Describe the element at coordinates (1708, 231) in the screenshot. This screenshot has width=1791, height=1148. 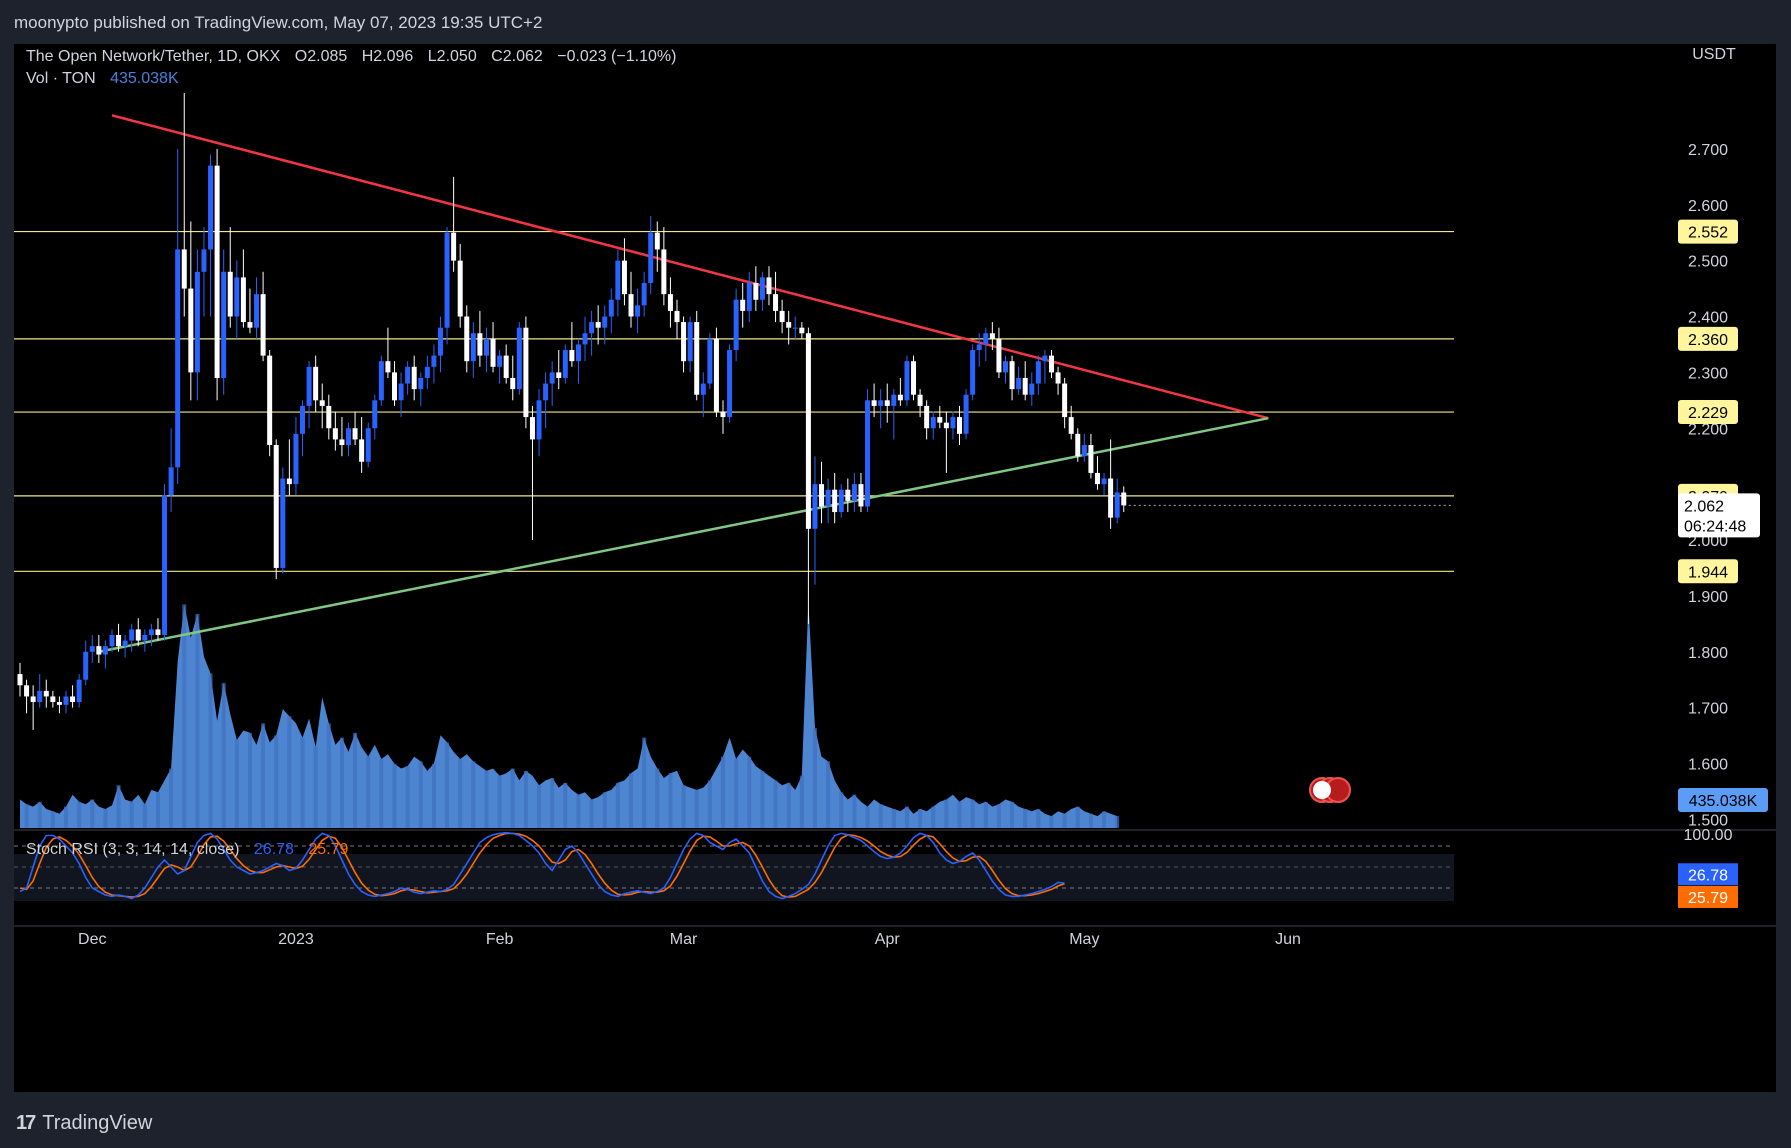
I see `level-badge: 2.552` at that location.